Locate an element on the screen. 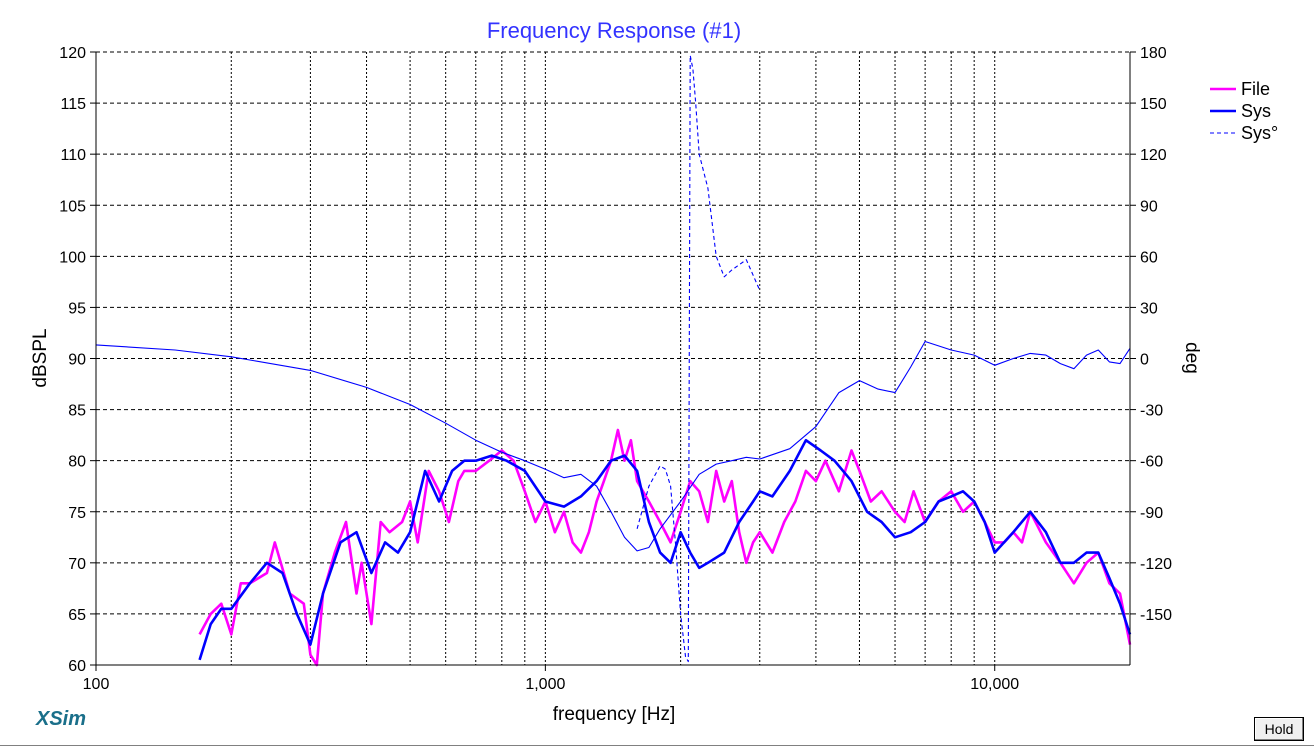 The image size is (1314, 750). y-tick-label: 60 is located at coordinates (77, 666).